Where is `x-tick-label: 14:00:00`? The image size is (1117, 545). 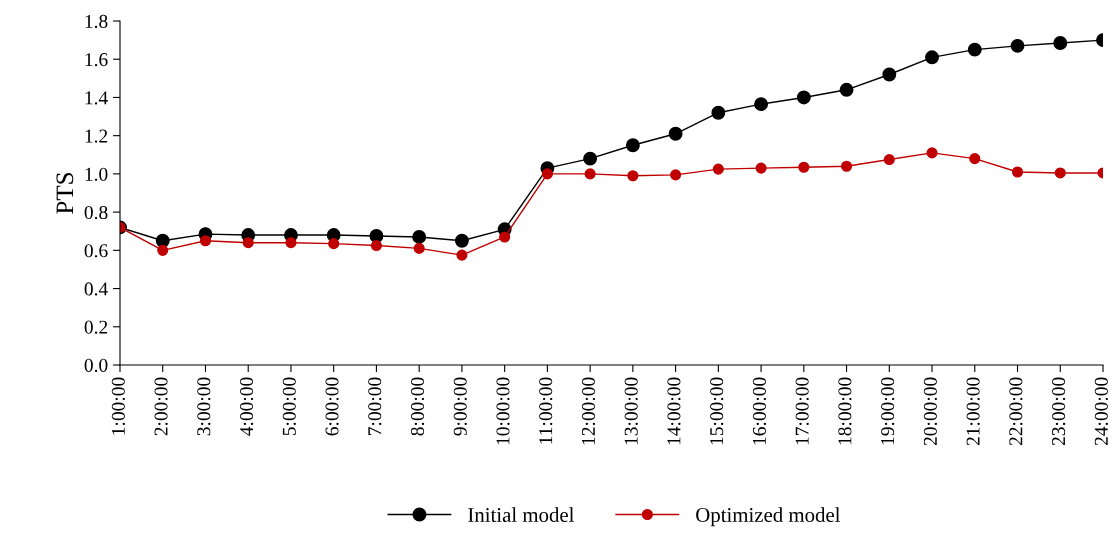 x-tick-label: 14:00:00 is located at coordinates (674, 411).